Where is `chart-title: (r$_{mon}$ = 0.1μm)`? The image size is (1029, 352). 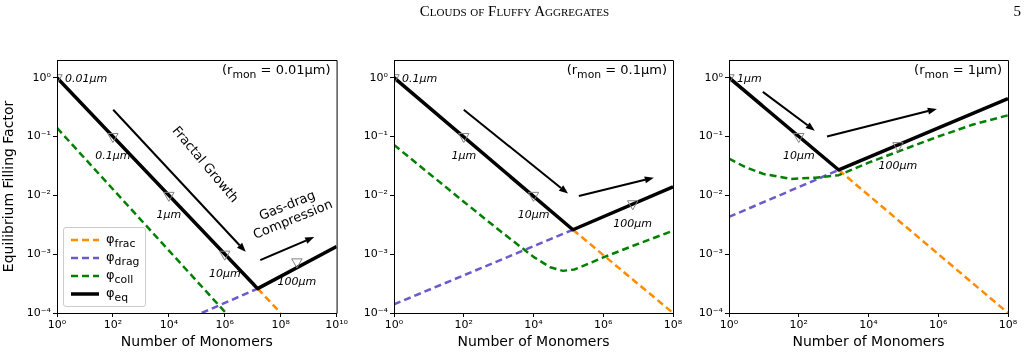
chart-title: (r$_{mon}$ = 0.1μm) is located at coordinates (616, 71).